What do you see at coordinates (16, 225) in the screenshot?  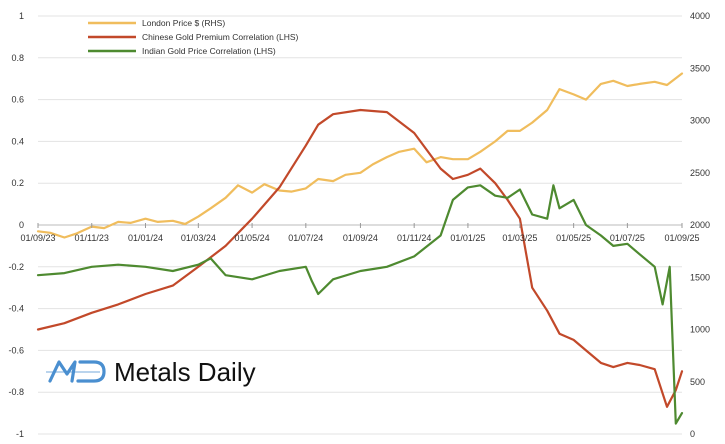 I see `left-axis-ticks: 1 0.8 0.6 0.4 0.2 0 -0.2 -0.4 -0.6 -0.8 -1` at bounding box center [16, 225].